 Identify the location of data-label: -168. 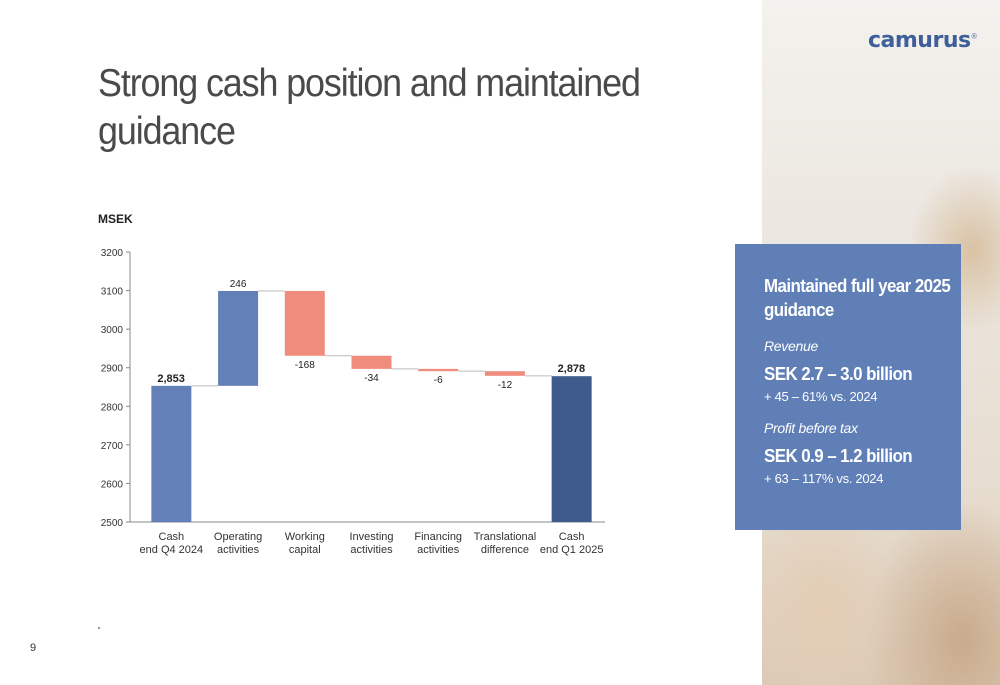
(305, 365).